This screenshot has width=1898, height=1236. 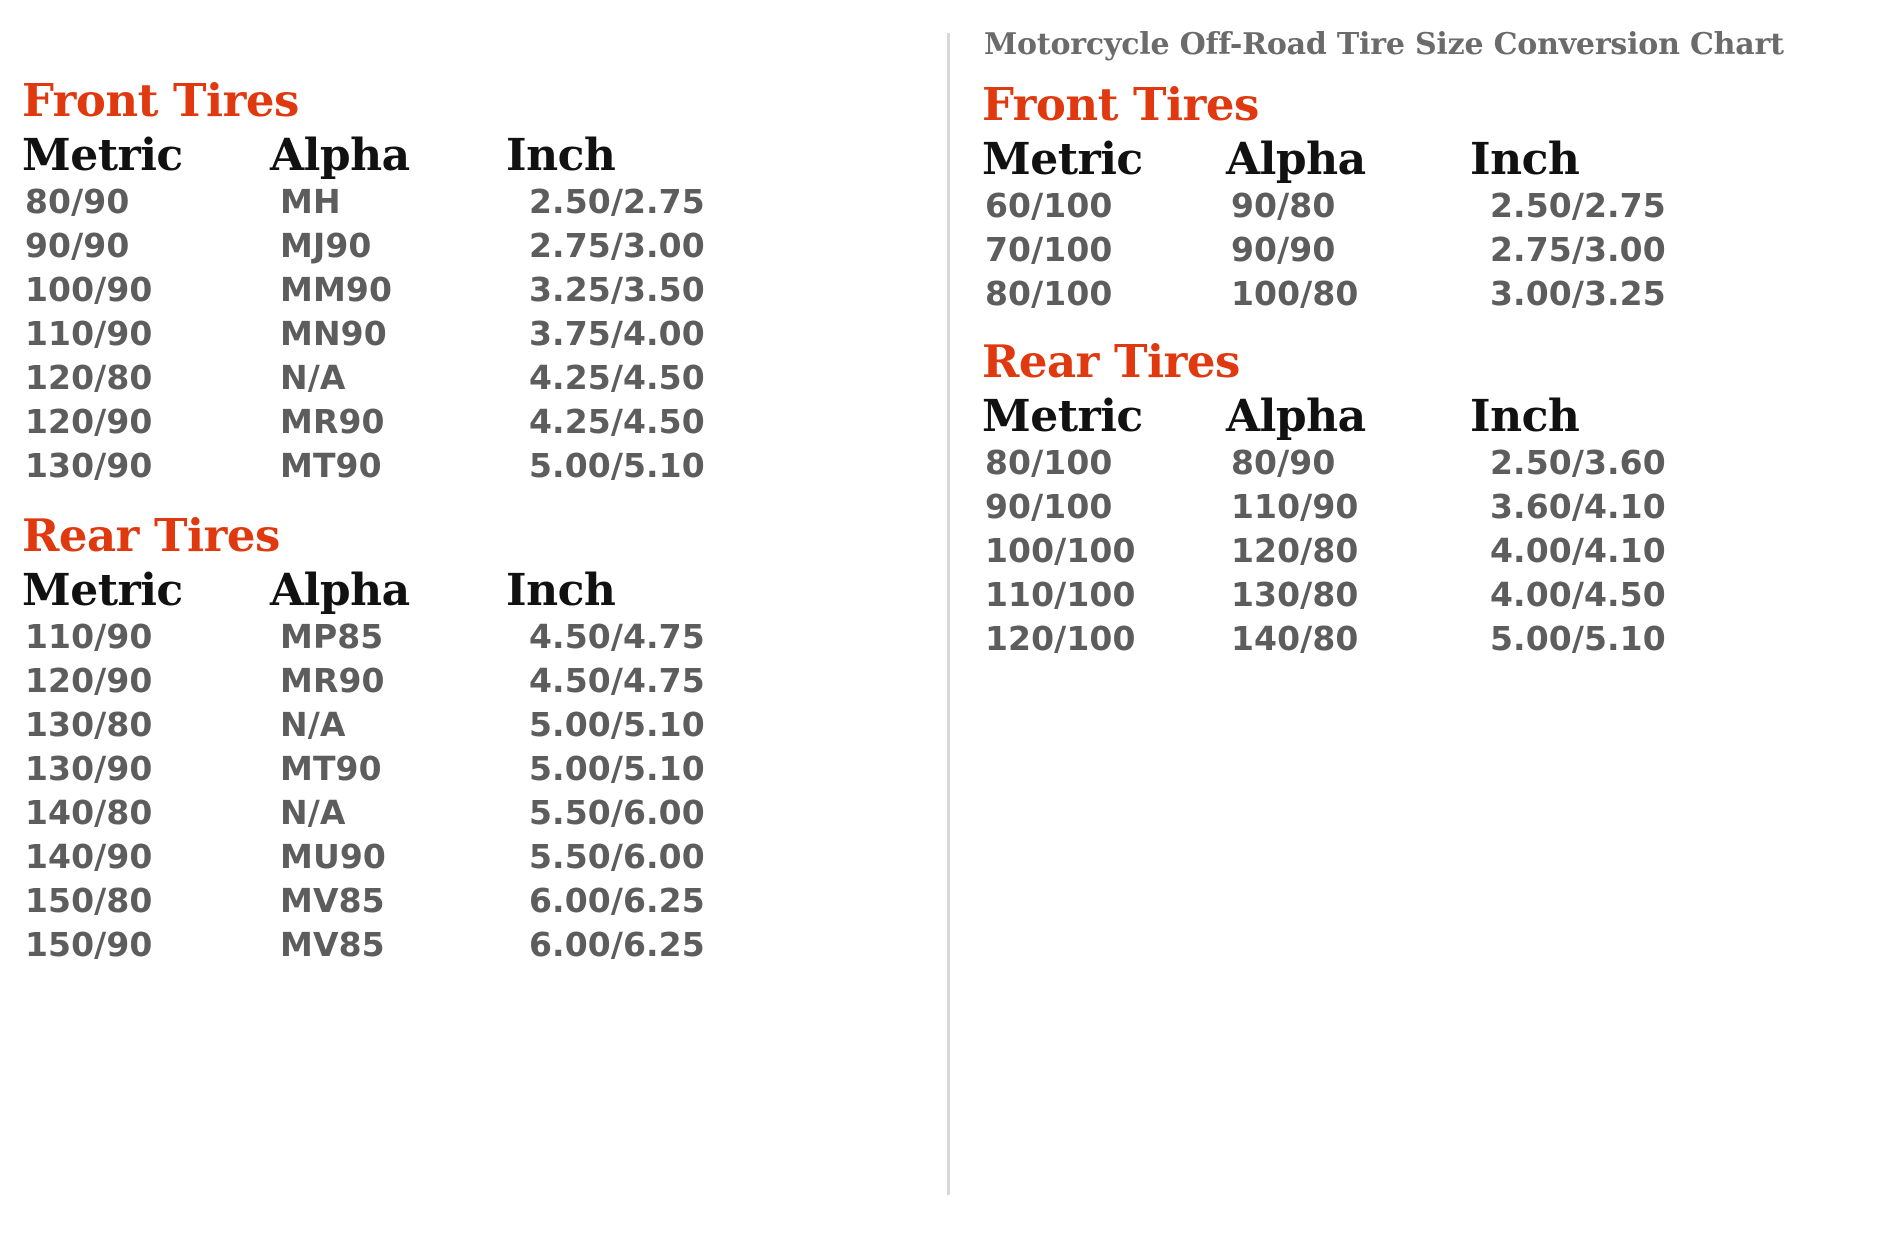 What do you see at coordinates (89, 680) in the screenshot?
I see `cell-metric: 120/90` at bounding box center [89, 680].